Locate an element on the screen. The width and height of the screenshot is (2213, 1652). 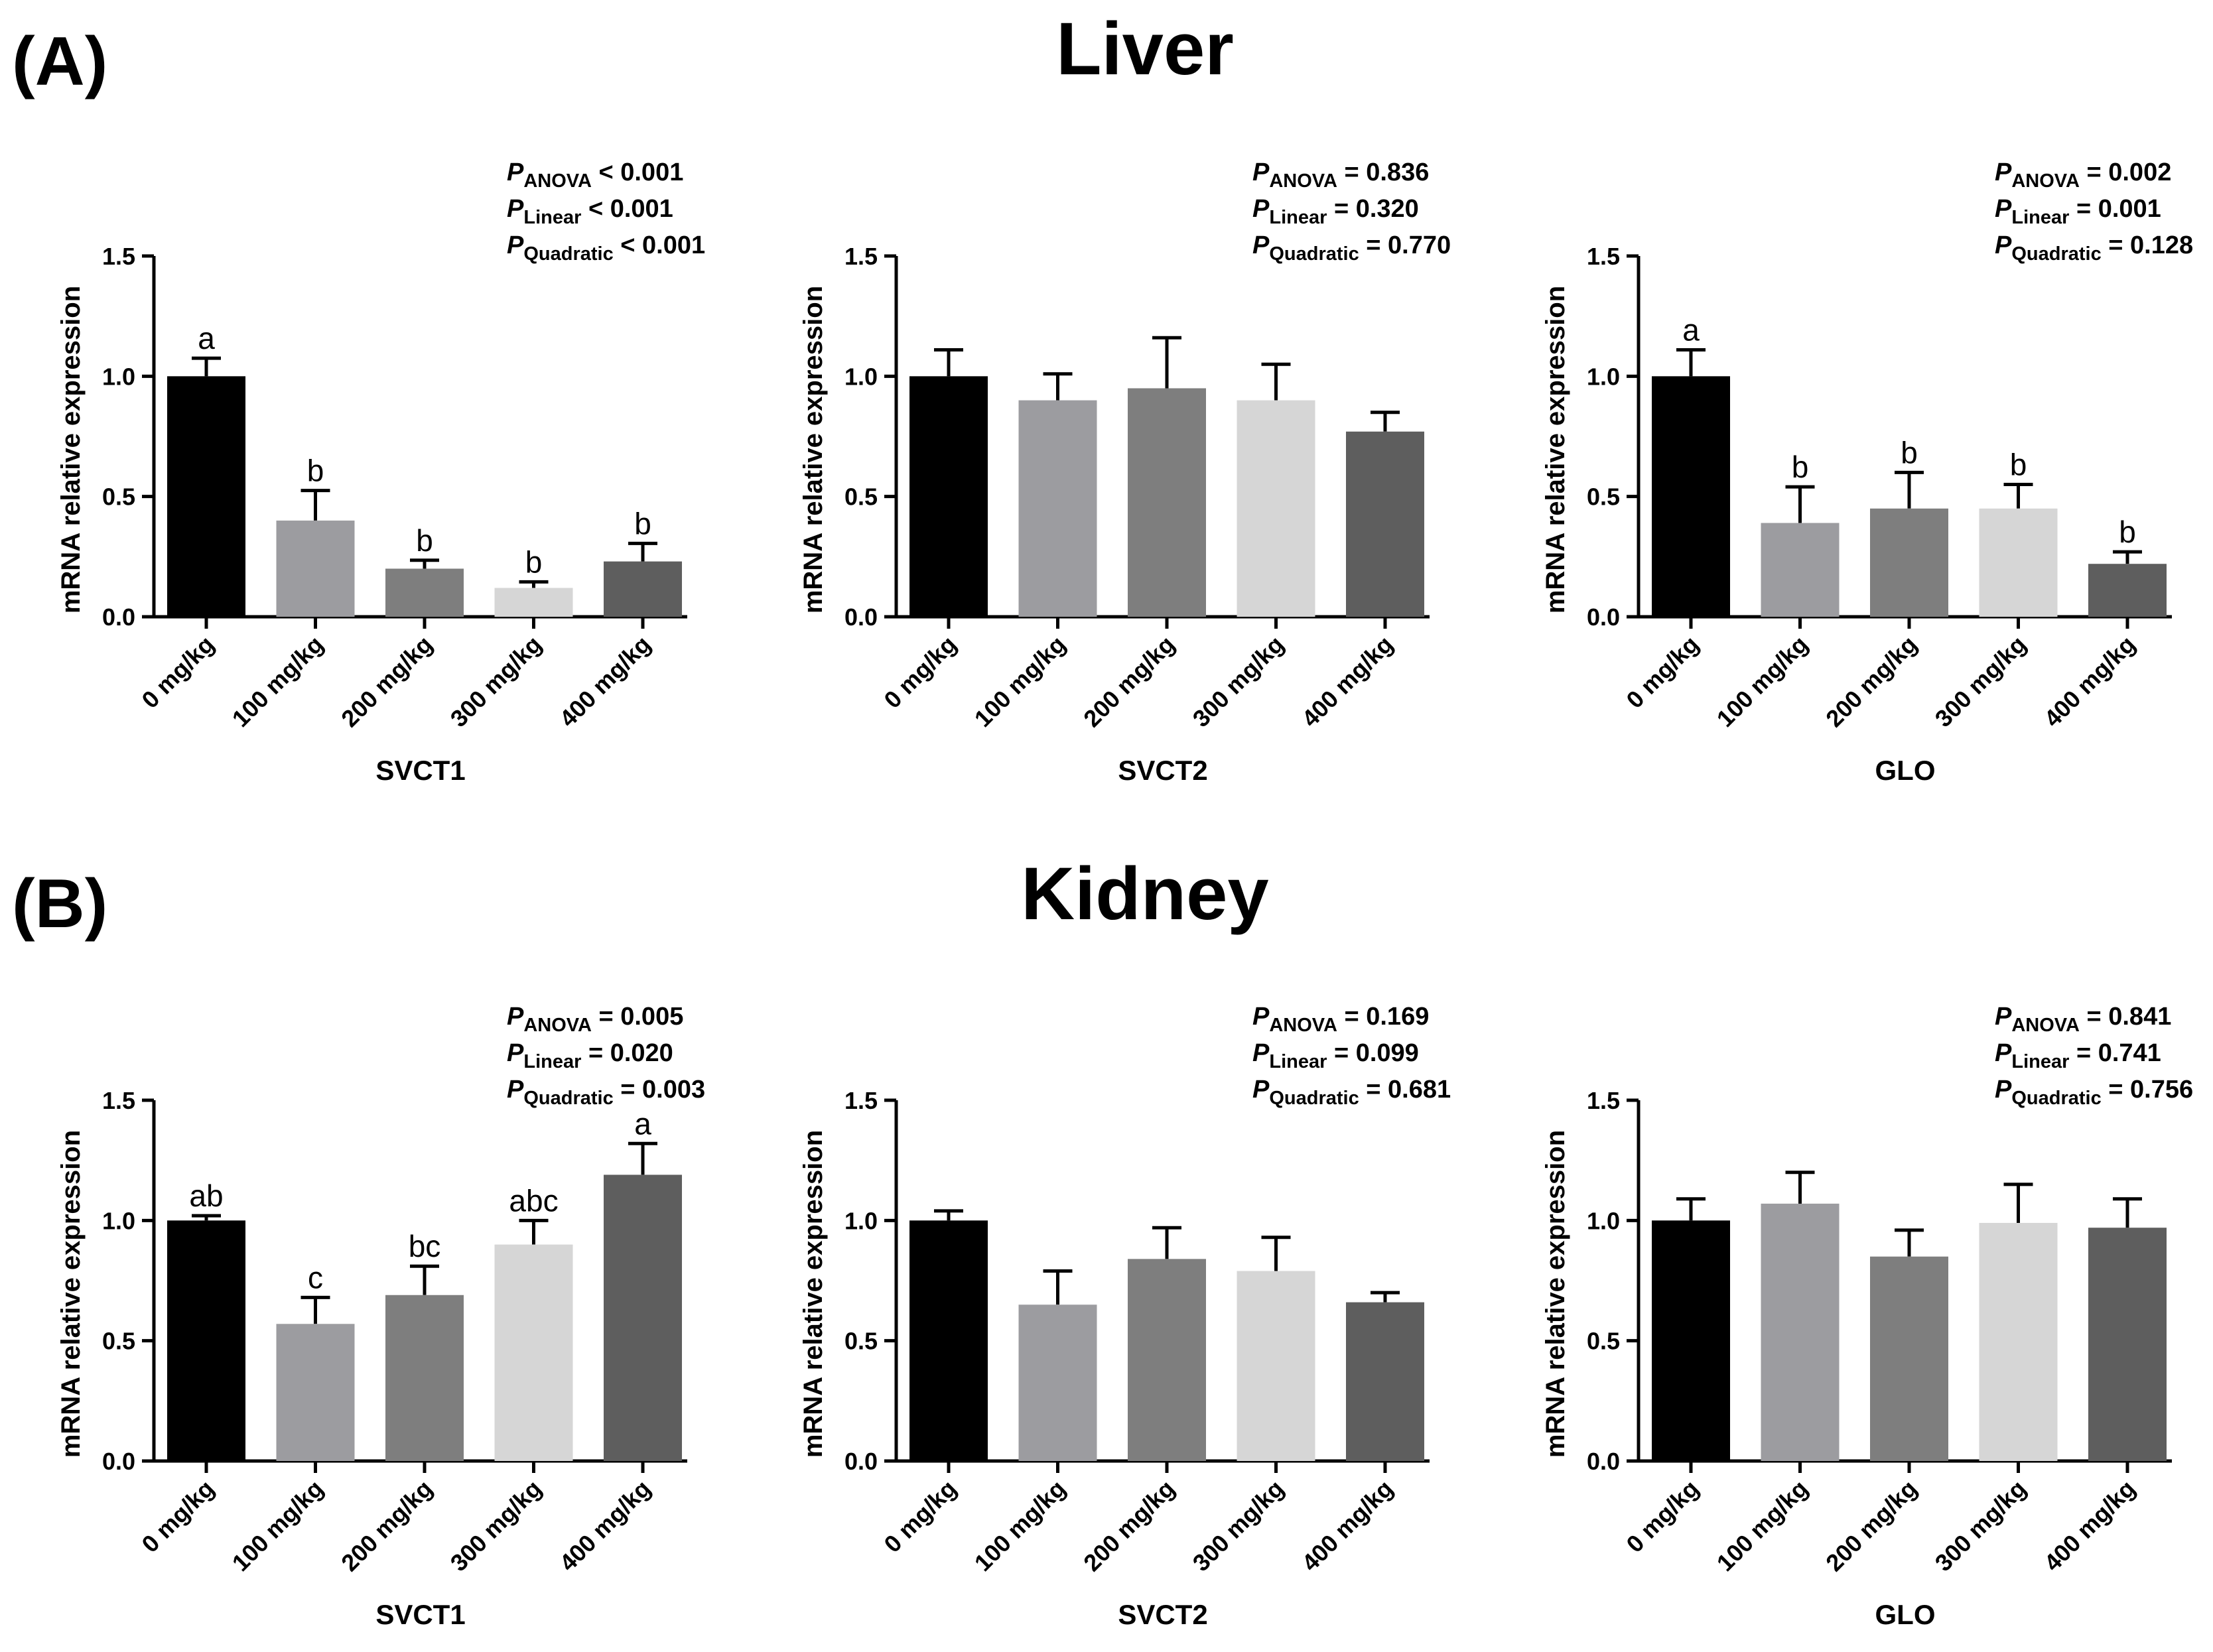
significance-letter: ab is located at coordinates (206, 1195).